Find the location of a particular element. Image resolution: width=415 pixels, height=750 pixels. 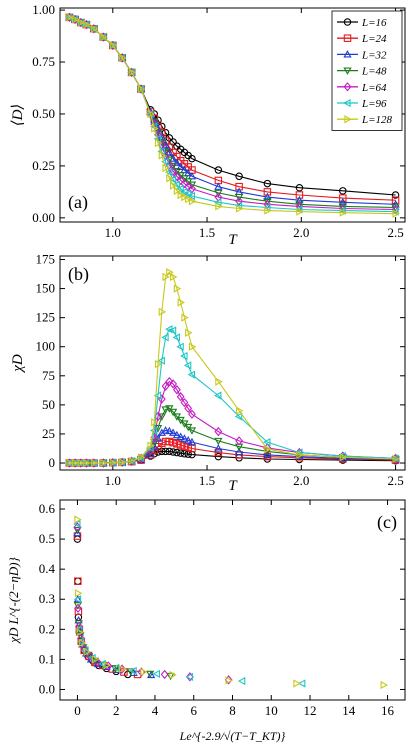

legend-marker is located at coordinates (347, 54).